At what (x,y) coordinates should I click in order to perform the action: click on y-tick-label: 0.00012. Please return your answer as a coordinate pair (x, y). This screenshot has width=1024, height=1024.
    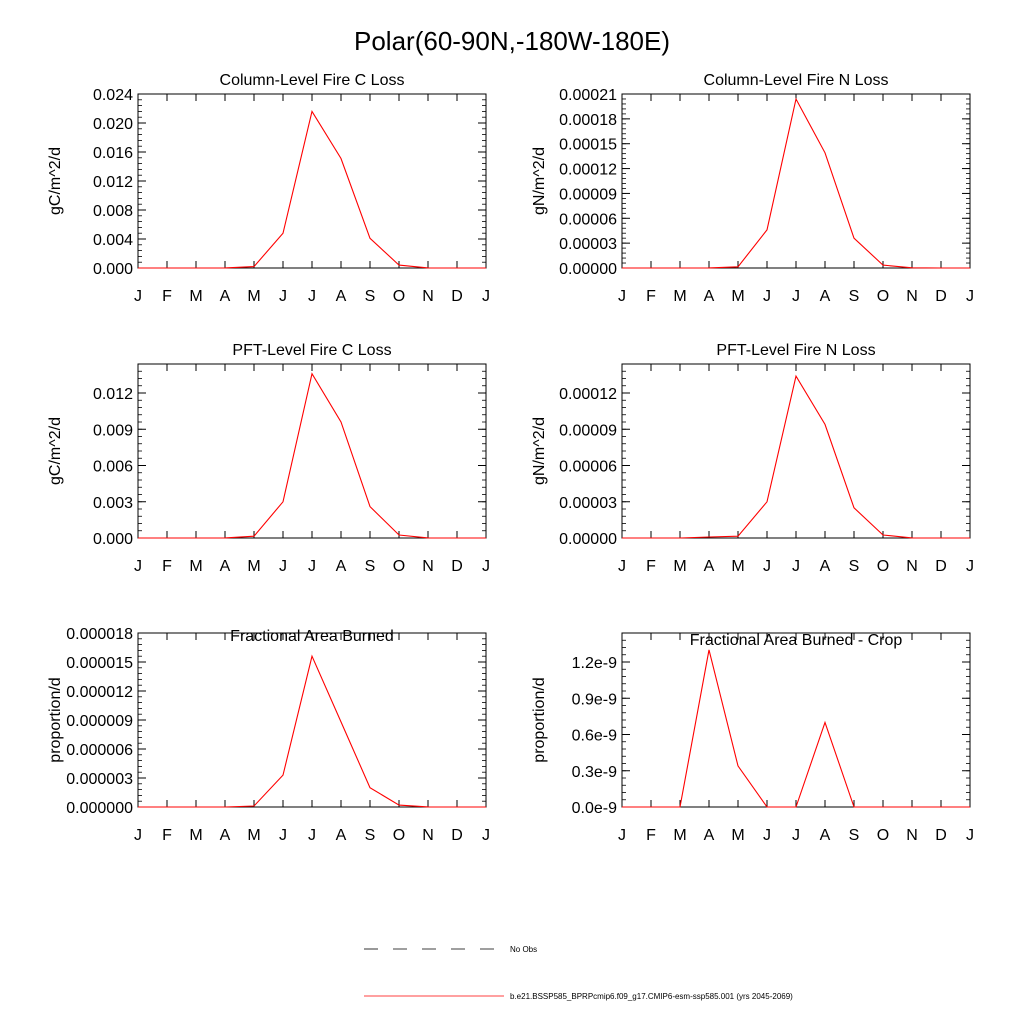
    Looking at the image, I should click on (588, 170).